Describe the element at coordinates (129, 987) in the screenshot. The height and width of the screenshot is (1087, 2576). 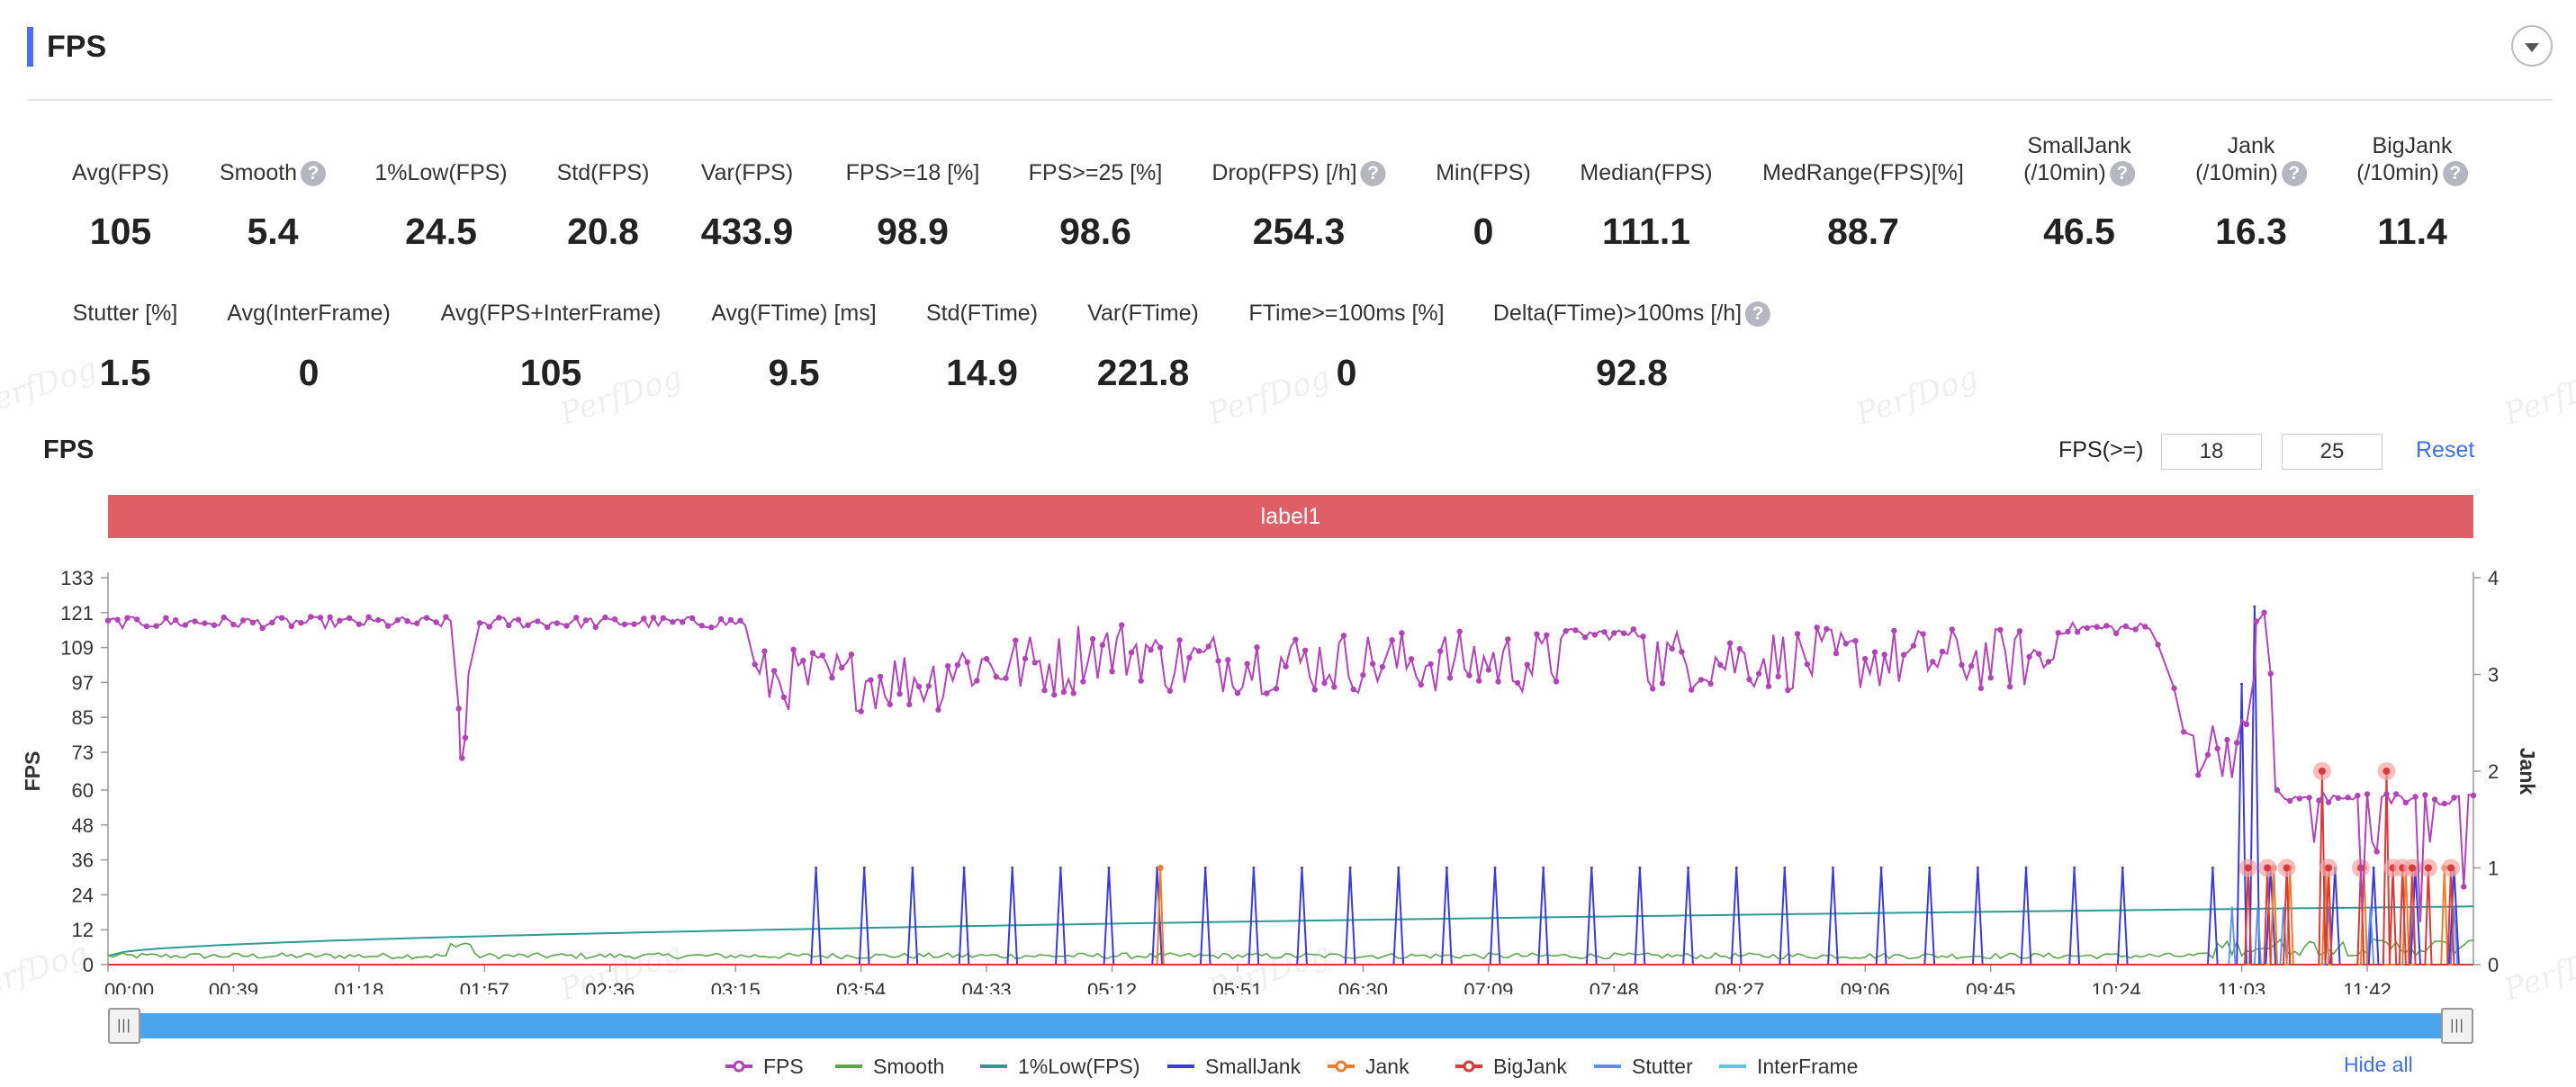
I see `x-tick-label: 00:00` at that location.